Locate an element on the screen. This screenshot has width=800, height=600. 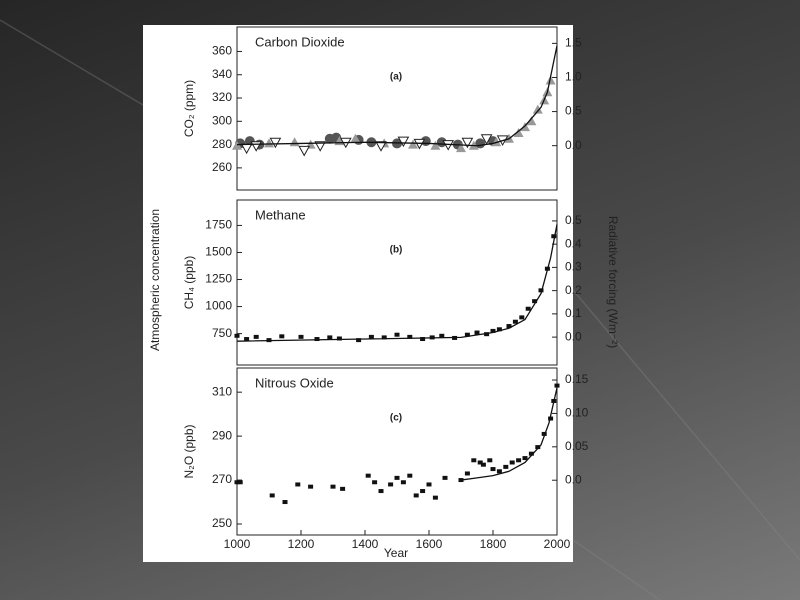
chart-title: Nitrous Oxide is located at coordinates (294, 382).